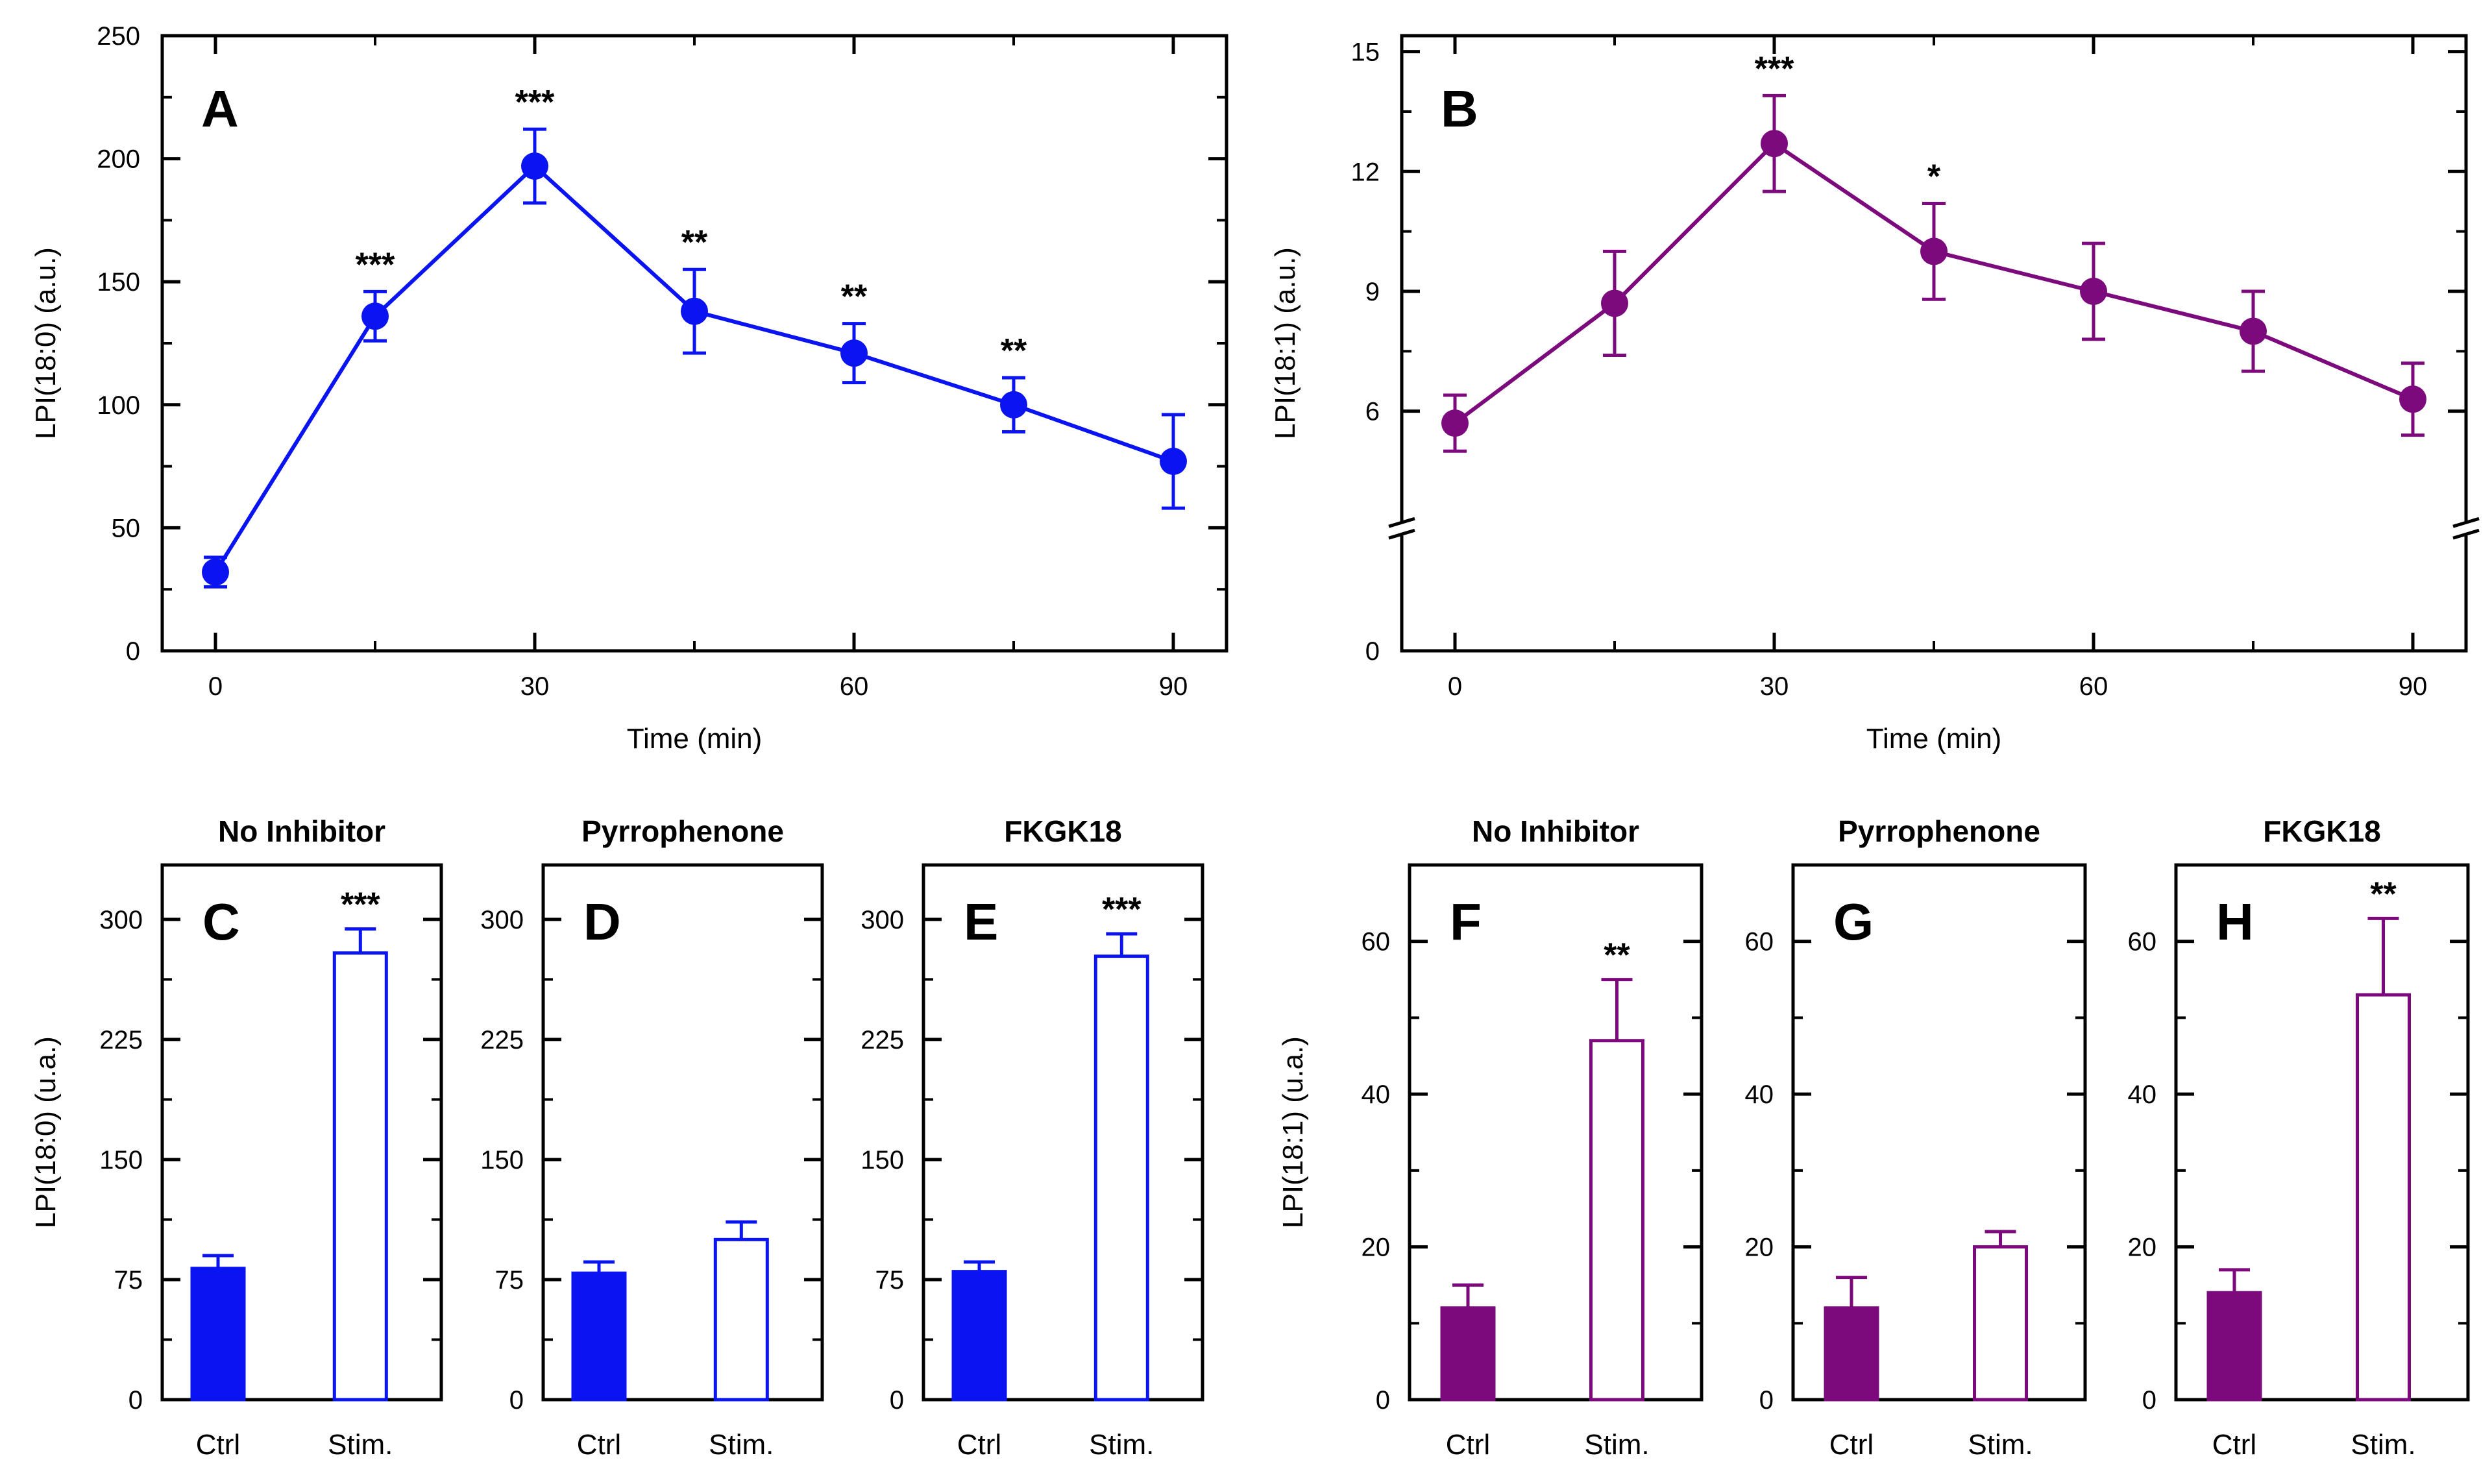 This screenshot has width=2492, height=1484. What do you see at coordinates (1934, 177) in the screenshot?
I see `significance-label: *` at bounding box center [1934, 177].